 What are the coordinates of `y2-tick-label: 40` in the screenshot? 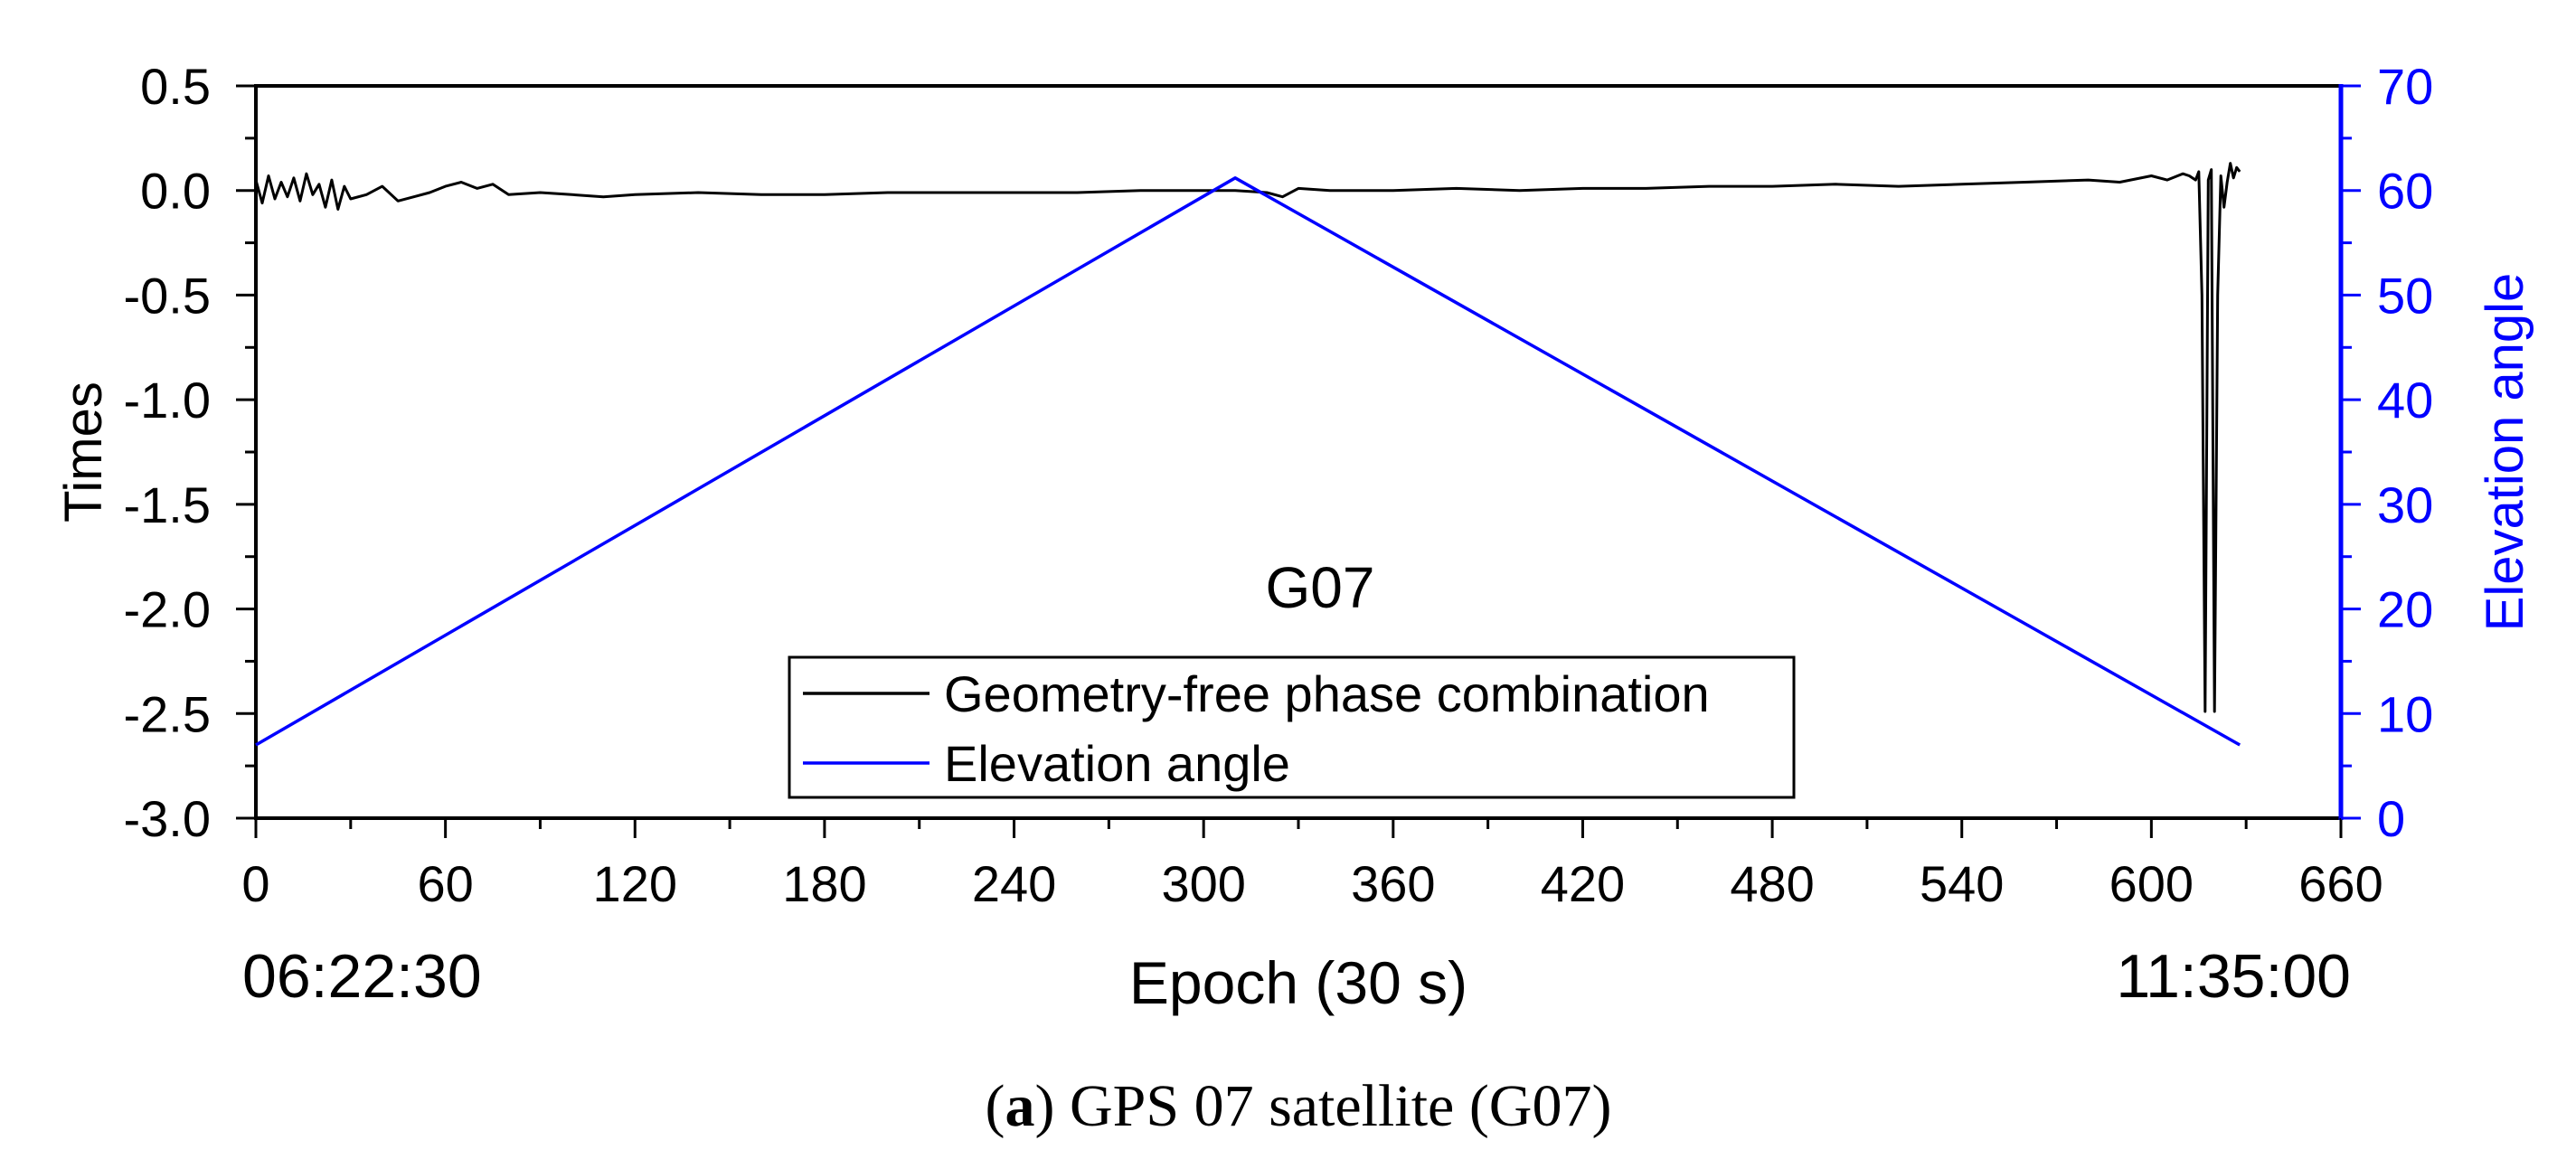 It's located at (2405, 400).